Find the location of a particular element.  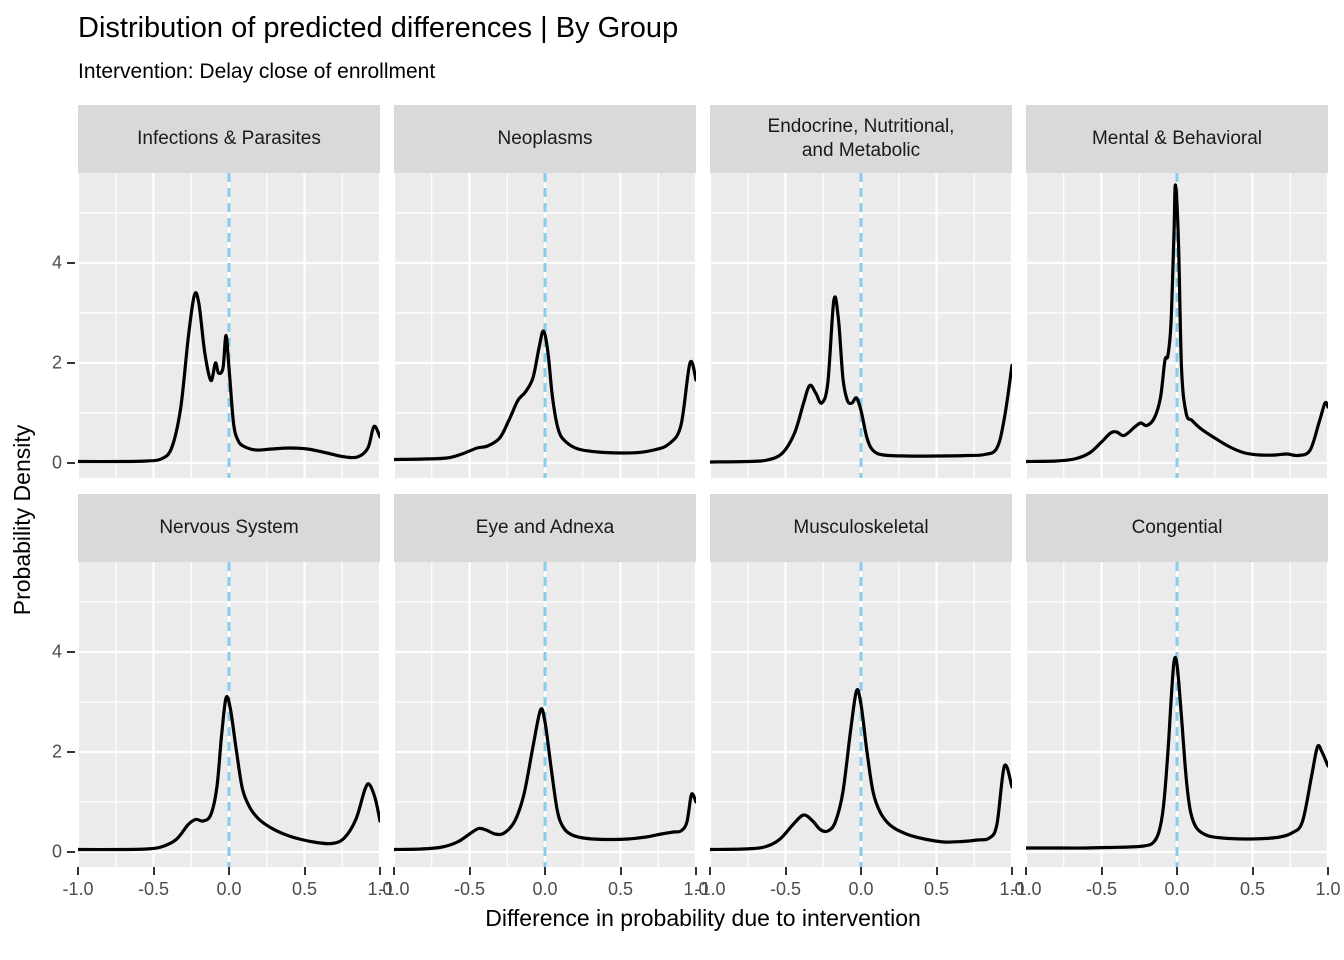

facet-panel: Infections & Parasites is located at coordinates (229, 291).